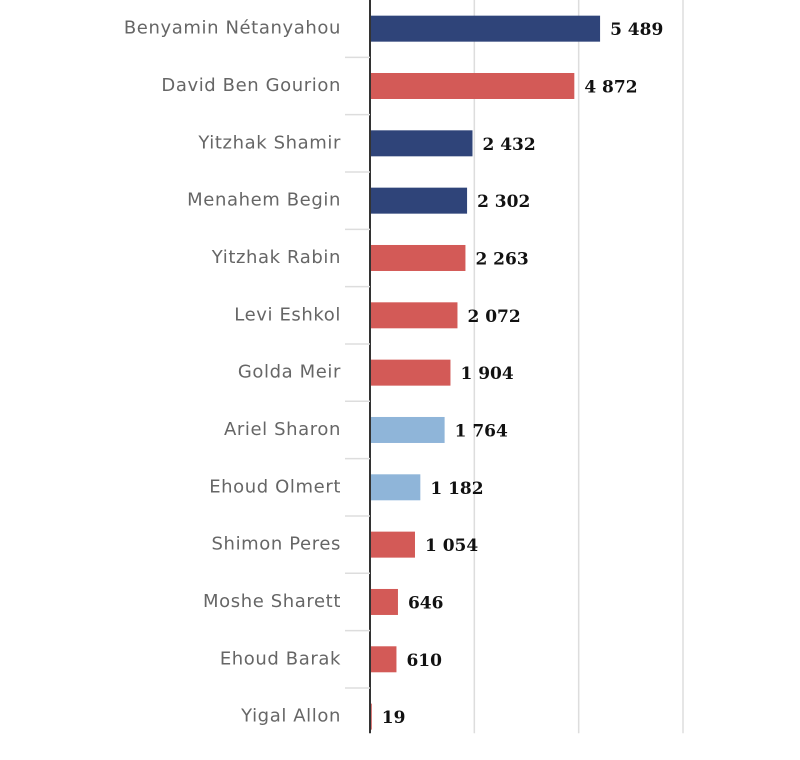  Describe the element at coordinates (290, 716) in the screenshot. I see `category-label: Yigal Allon` at that location.